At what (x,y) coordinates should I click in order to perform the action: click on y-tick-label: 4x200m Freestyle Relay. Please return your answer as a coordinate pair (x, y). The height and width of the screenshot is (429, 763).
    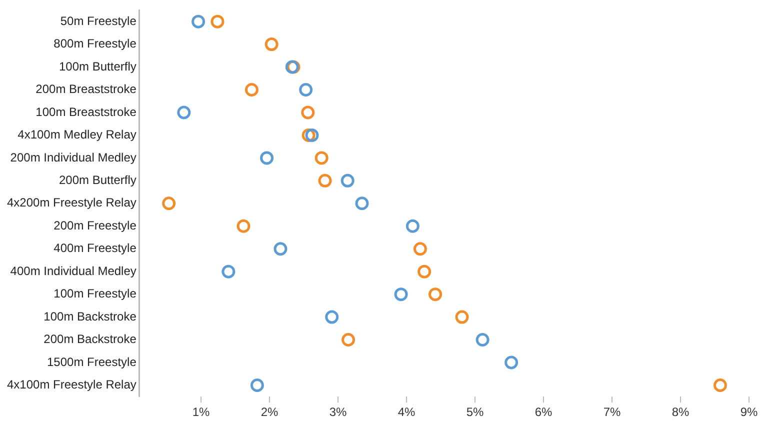
    Looking at the image, I should click on (71, 203).